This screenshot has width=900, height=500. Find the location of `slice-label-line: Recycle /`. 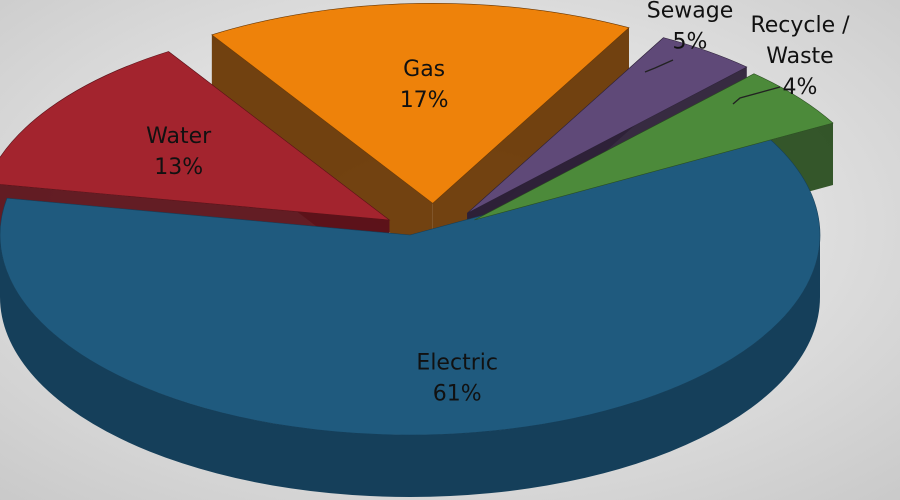

slice-label-line: Recycle / is located at coordinates (800, 25).